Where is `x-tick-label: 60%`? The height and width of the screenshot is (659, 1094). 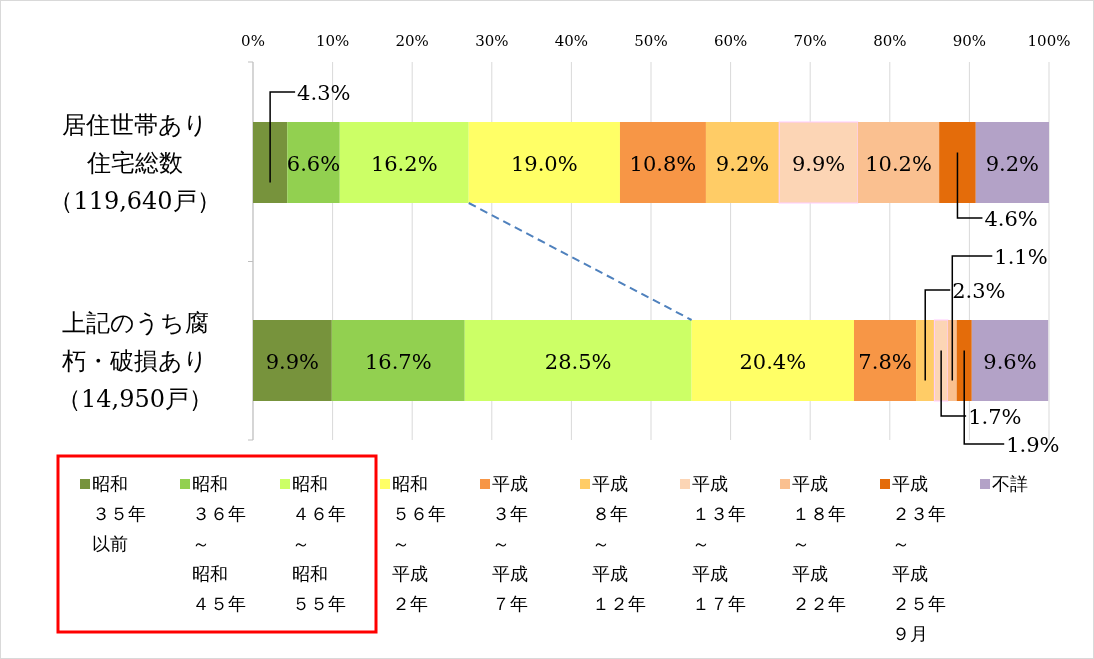
x-tick-label: 60% is located at coordinates (730, 41).